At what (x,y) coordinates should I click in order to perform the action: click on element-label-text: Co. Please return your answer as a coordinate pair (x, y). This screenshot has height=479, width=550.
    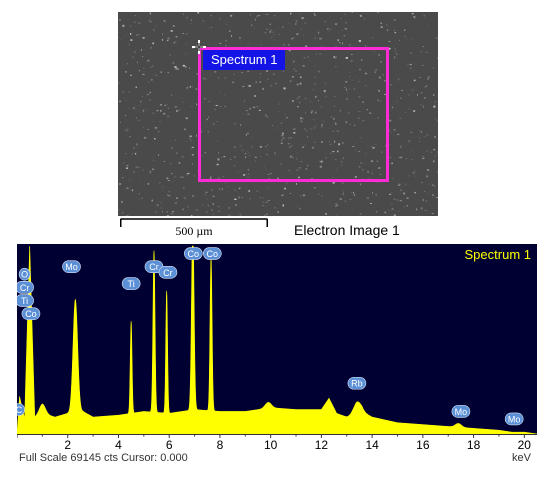
    Looking at the image, I should click on (31, 314).